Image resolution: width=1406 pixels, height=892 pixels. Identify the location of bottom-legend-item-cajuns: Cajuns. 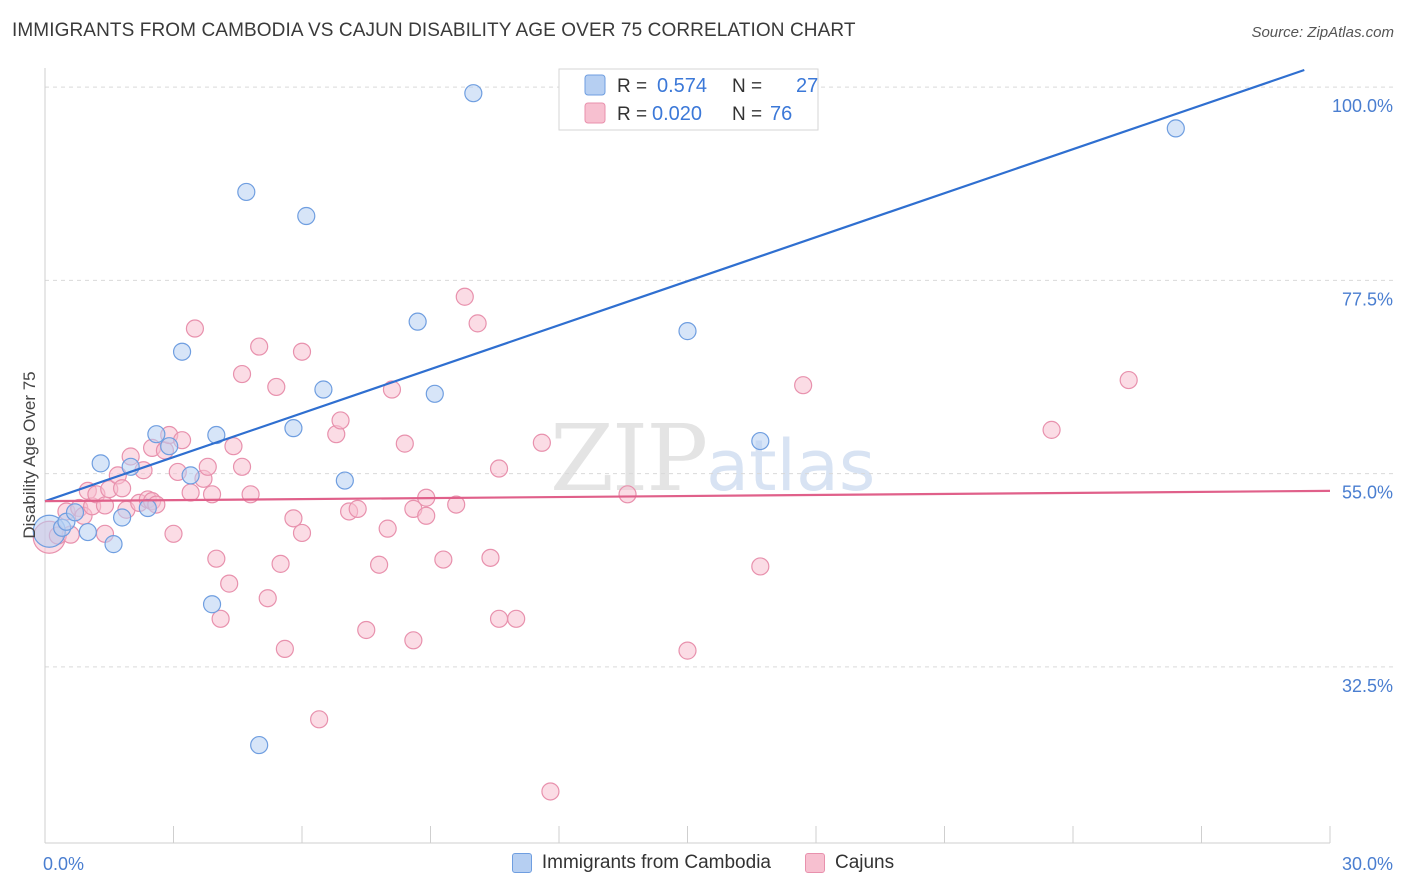
(849, 863).